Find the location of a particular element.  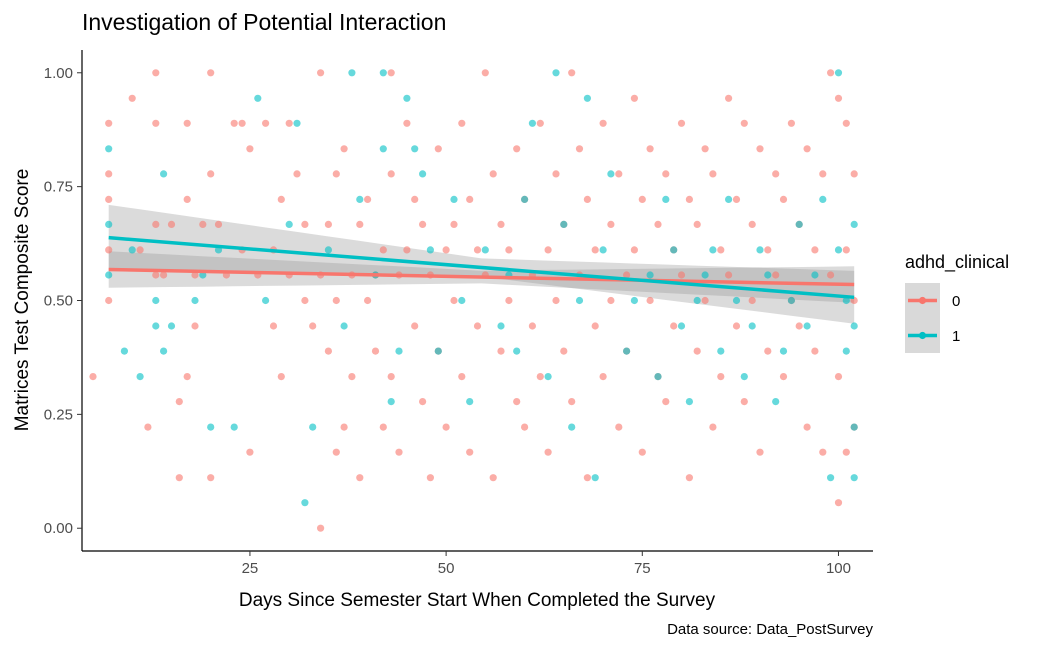

y-tick-label: 0.75 is located at coordinates (58, 187).